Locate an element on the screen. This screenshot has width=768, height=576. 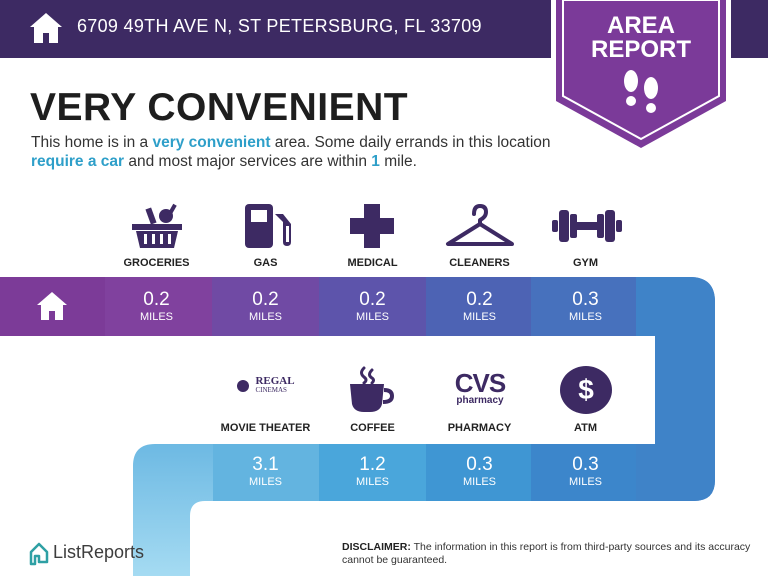
dollar-icon: $ is located at coordinates (586, 390).